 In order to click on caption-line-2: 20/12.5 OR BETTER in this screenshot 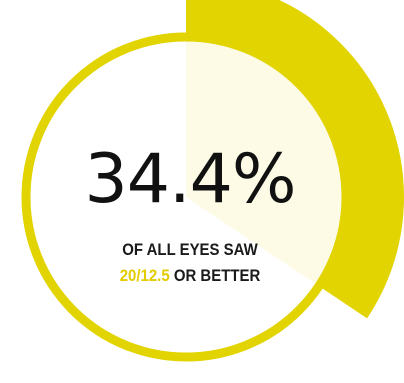, I will do `click(190, 276)`.